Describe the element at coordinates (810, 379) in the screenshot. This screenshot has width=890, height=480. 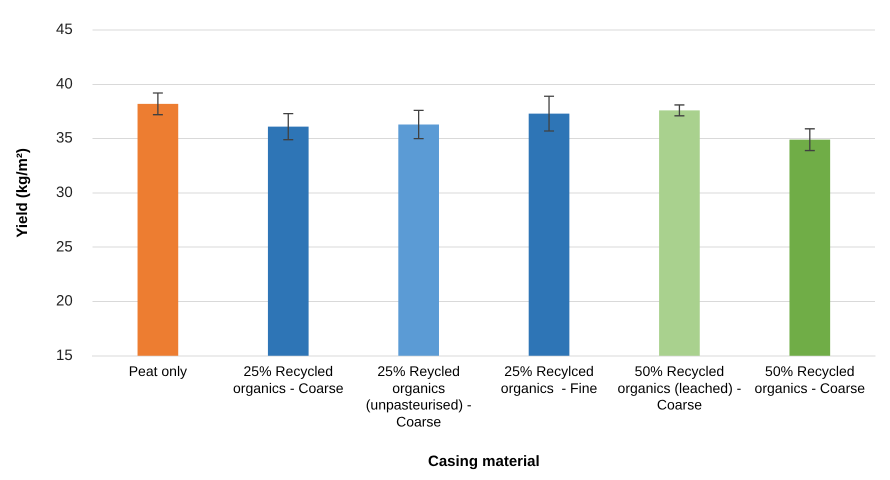
I see `x-tick-label: 50% Recycled organics - Coarse` at that location.